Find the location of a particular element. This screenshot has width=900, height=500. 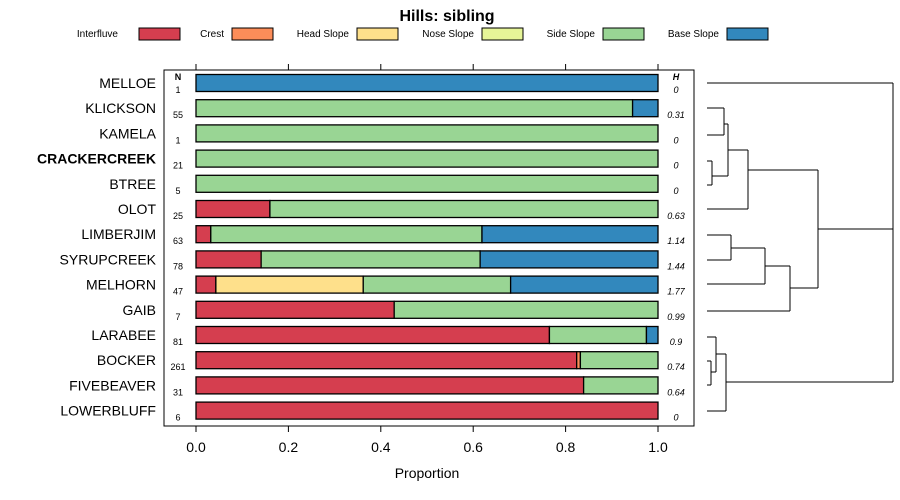

bar-row-btree: BTREE 5 0 is located at coordinates (394, 185).